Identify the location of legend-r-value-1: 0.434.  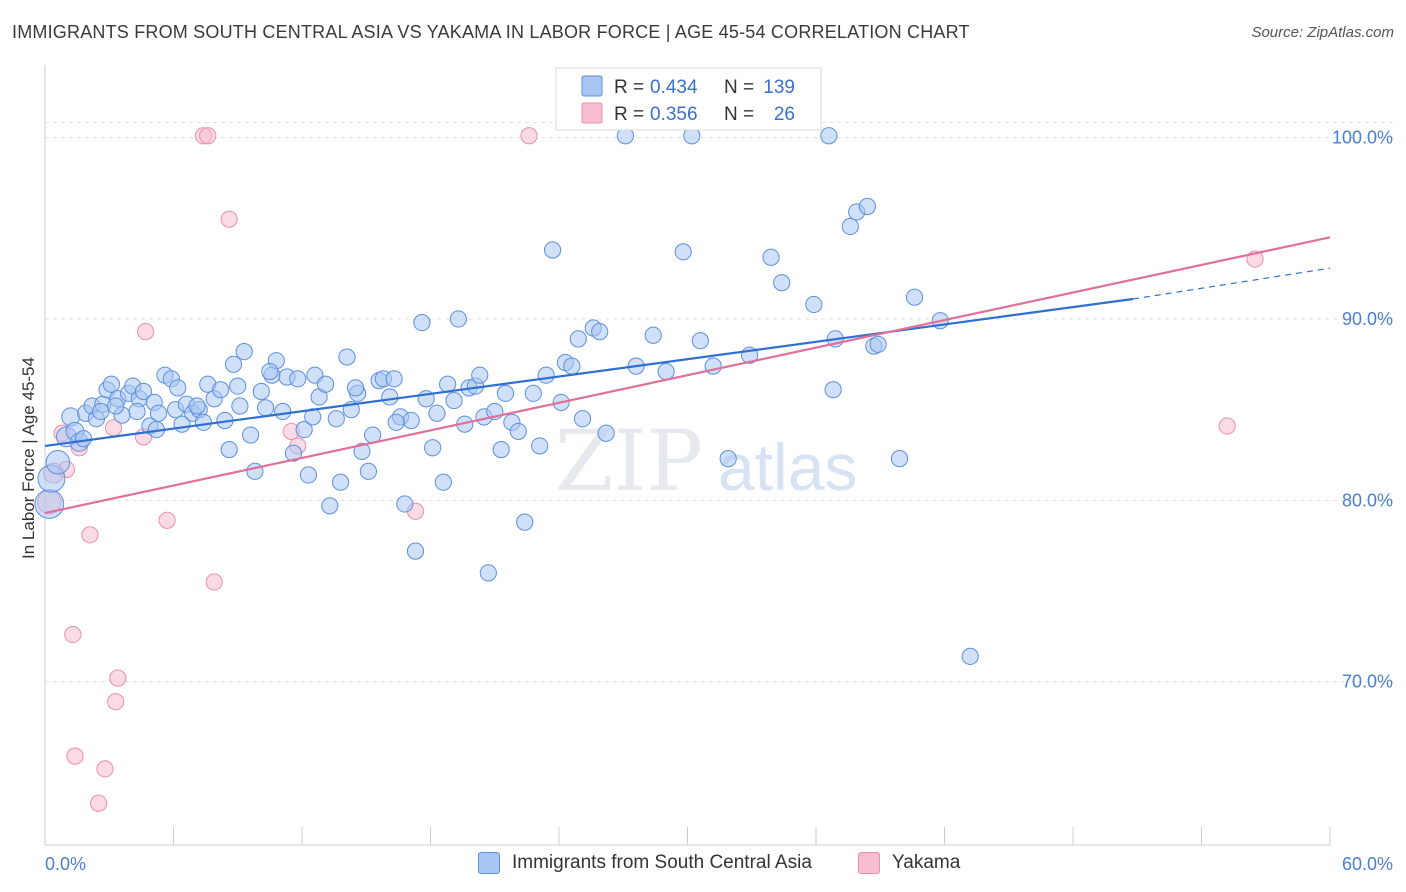
(674, 87).